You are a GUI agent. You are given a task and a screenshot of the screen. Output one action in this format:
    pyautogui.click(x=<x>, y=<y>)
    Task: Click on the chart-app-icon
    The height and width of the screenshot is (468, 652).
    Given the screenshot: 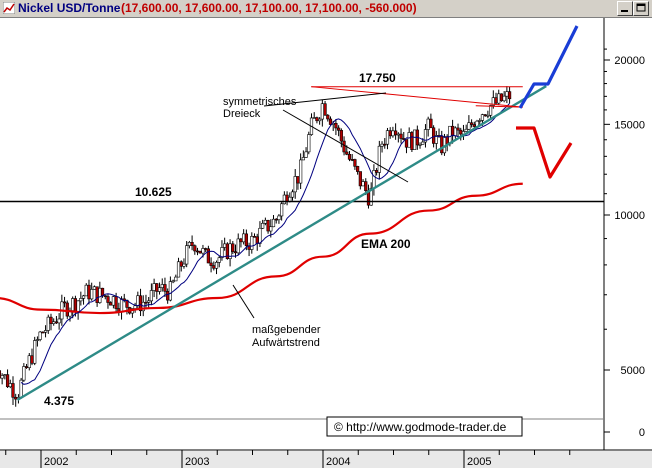 What is the action you would take?
    pyautogui.click(x=9, y=8)
    